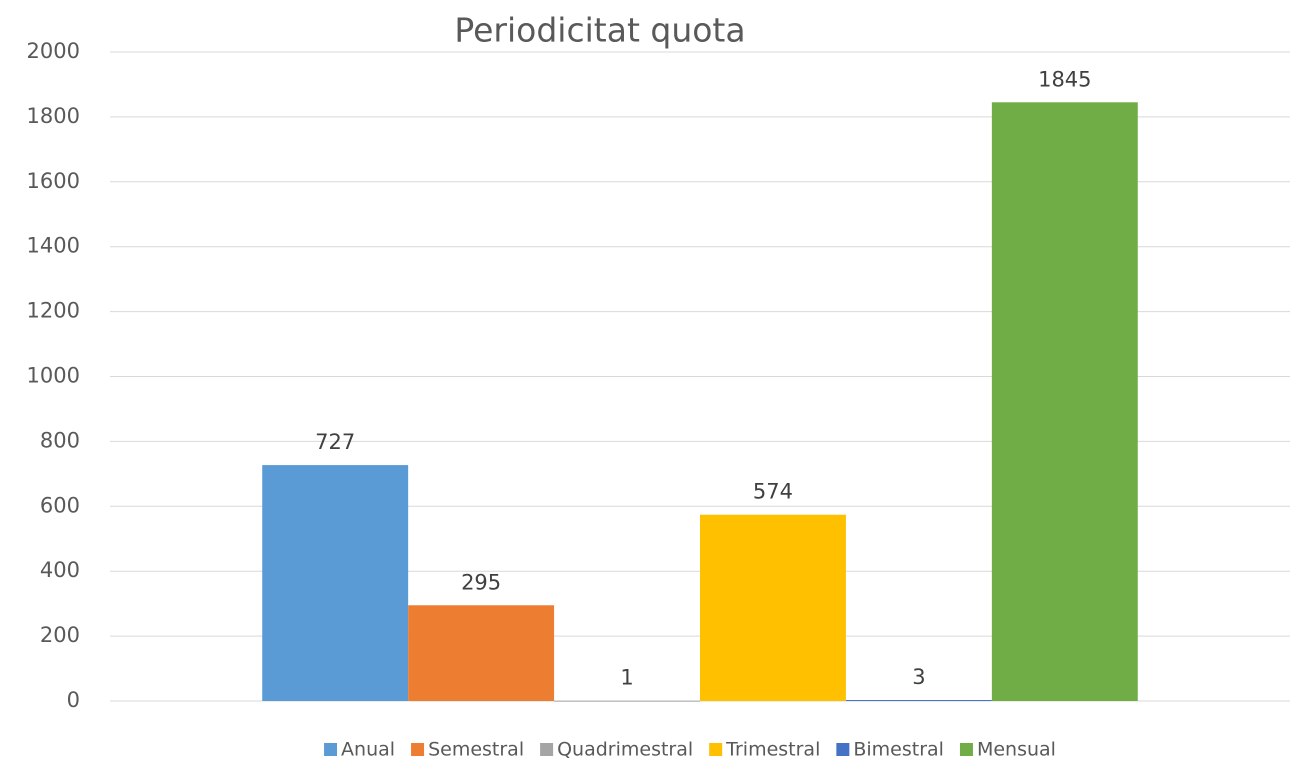  I want to click on legend-label: Anual, so click(368, 750).